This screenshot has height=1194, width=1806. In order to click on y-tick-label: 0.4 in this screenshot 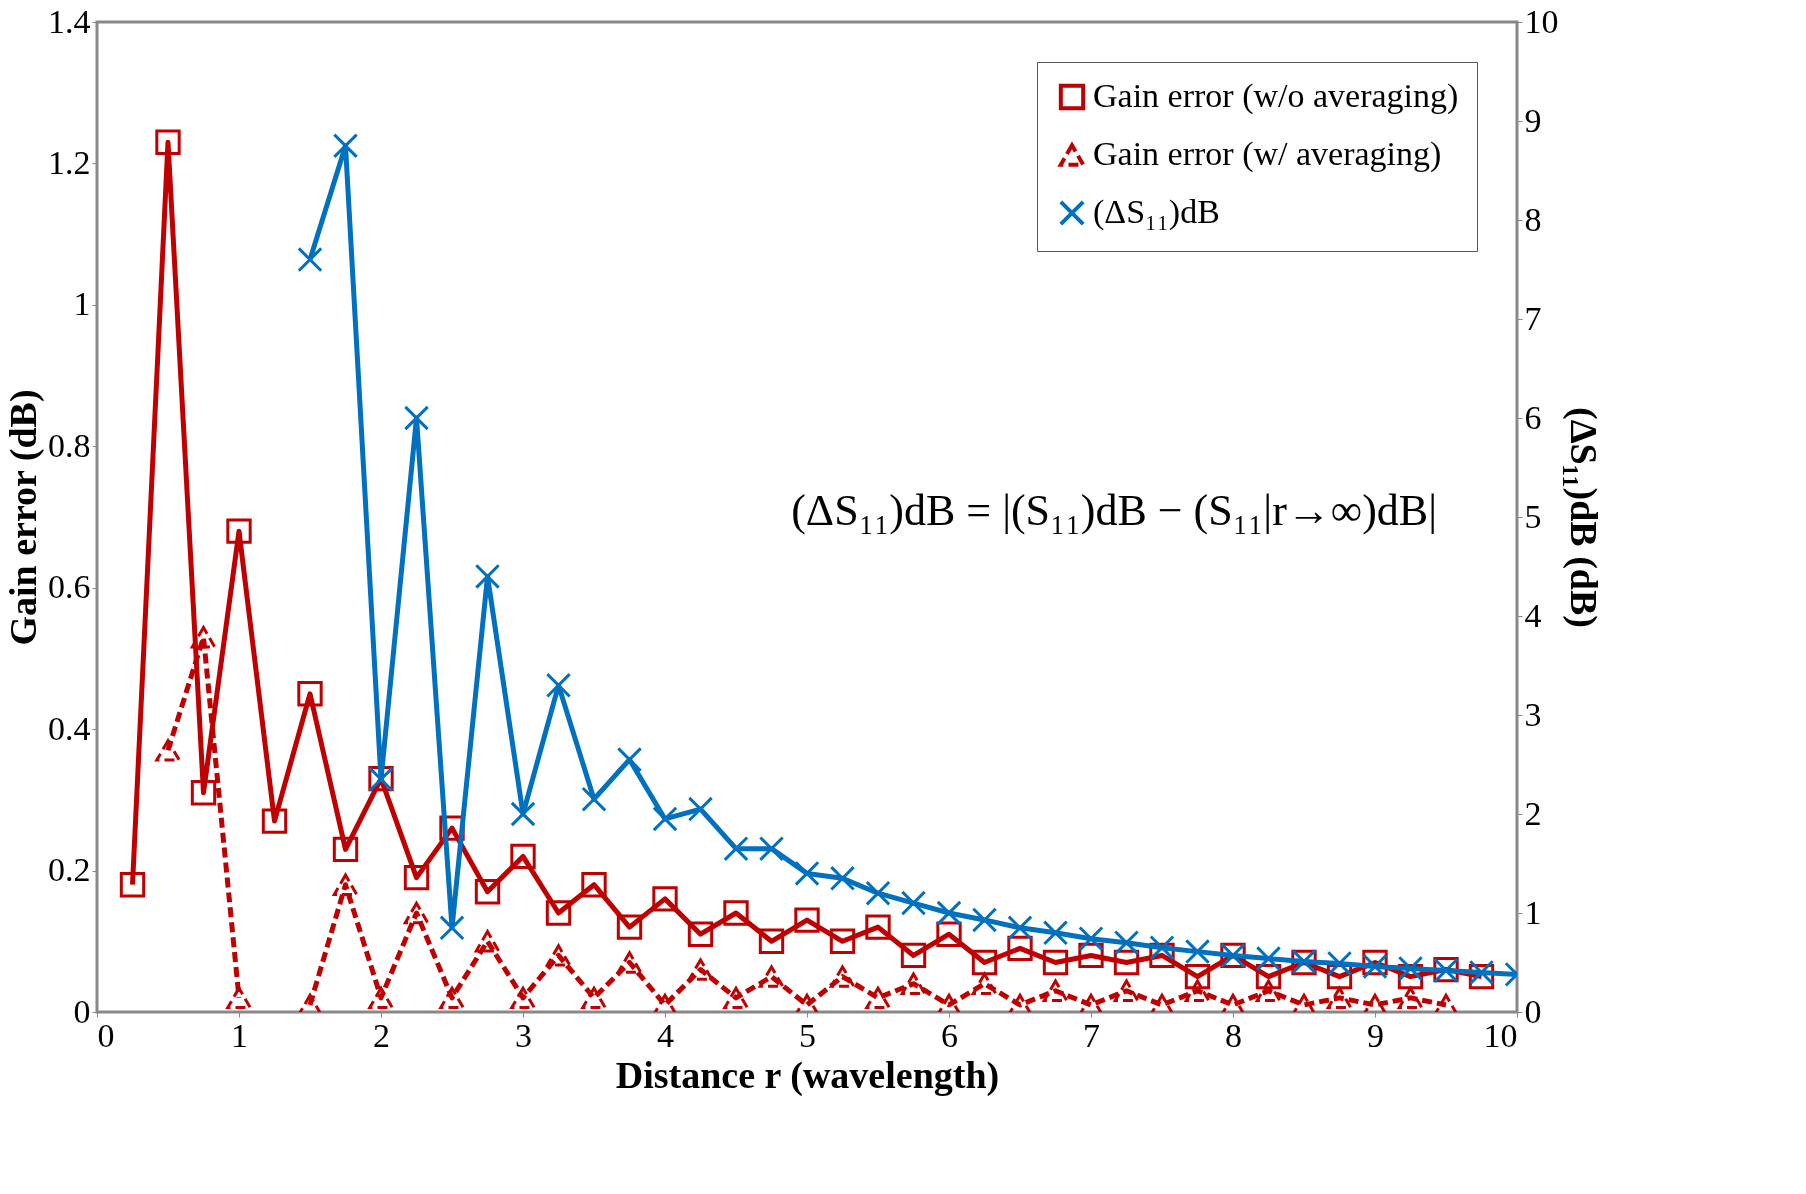, I will do `click(69, 728)`.